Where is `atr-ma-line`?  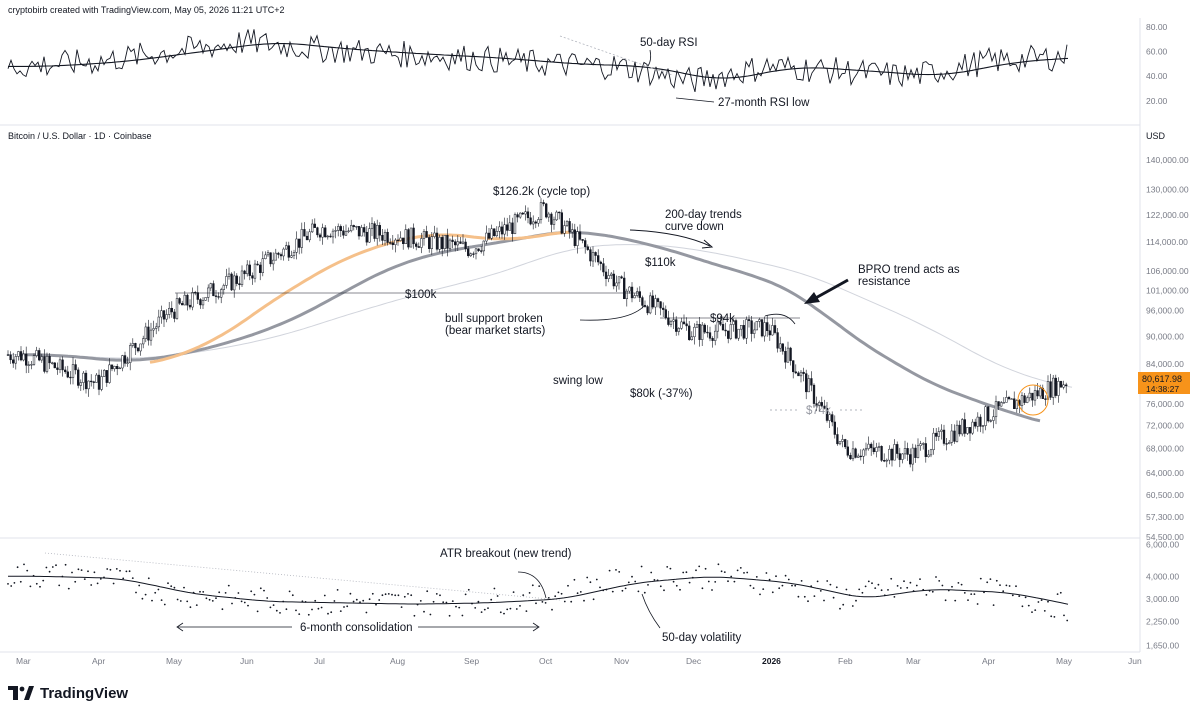
atr-ma-line is located at coordinates (538, 590).